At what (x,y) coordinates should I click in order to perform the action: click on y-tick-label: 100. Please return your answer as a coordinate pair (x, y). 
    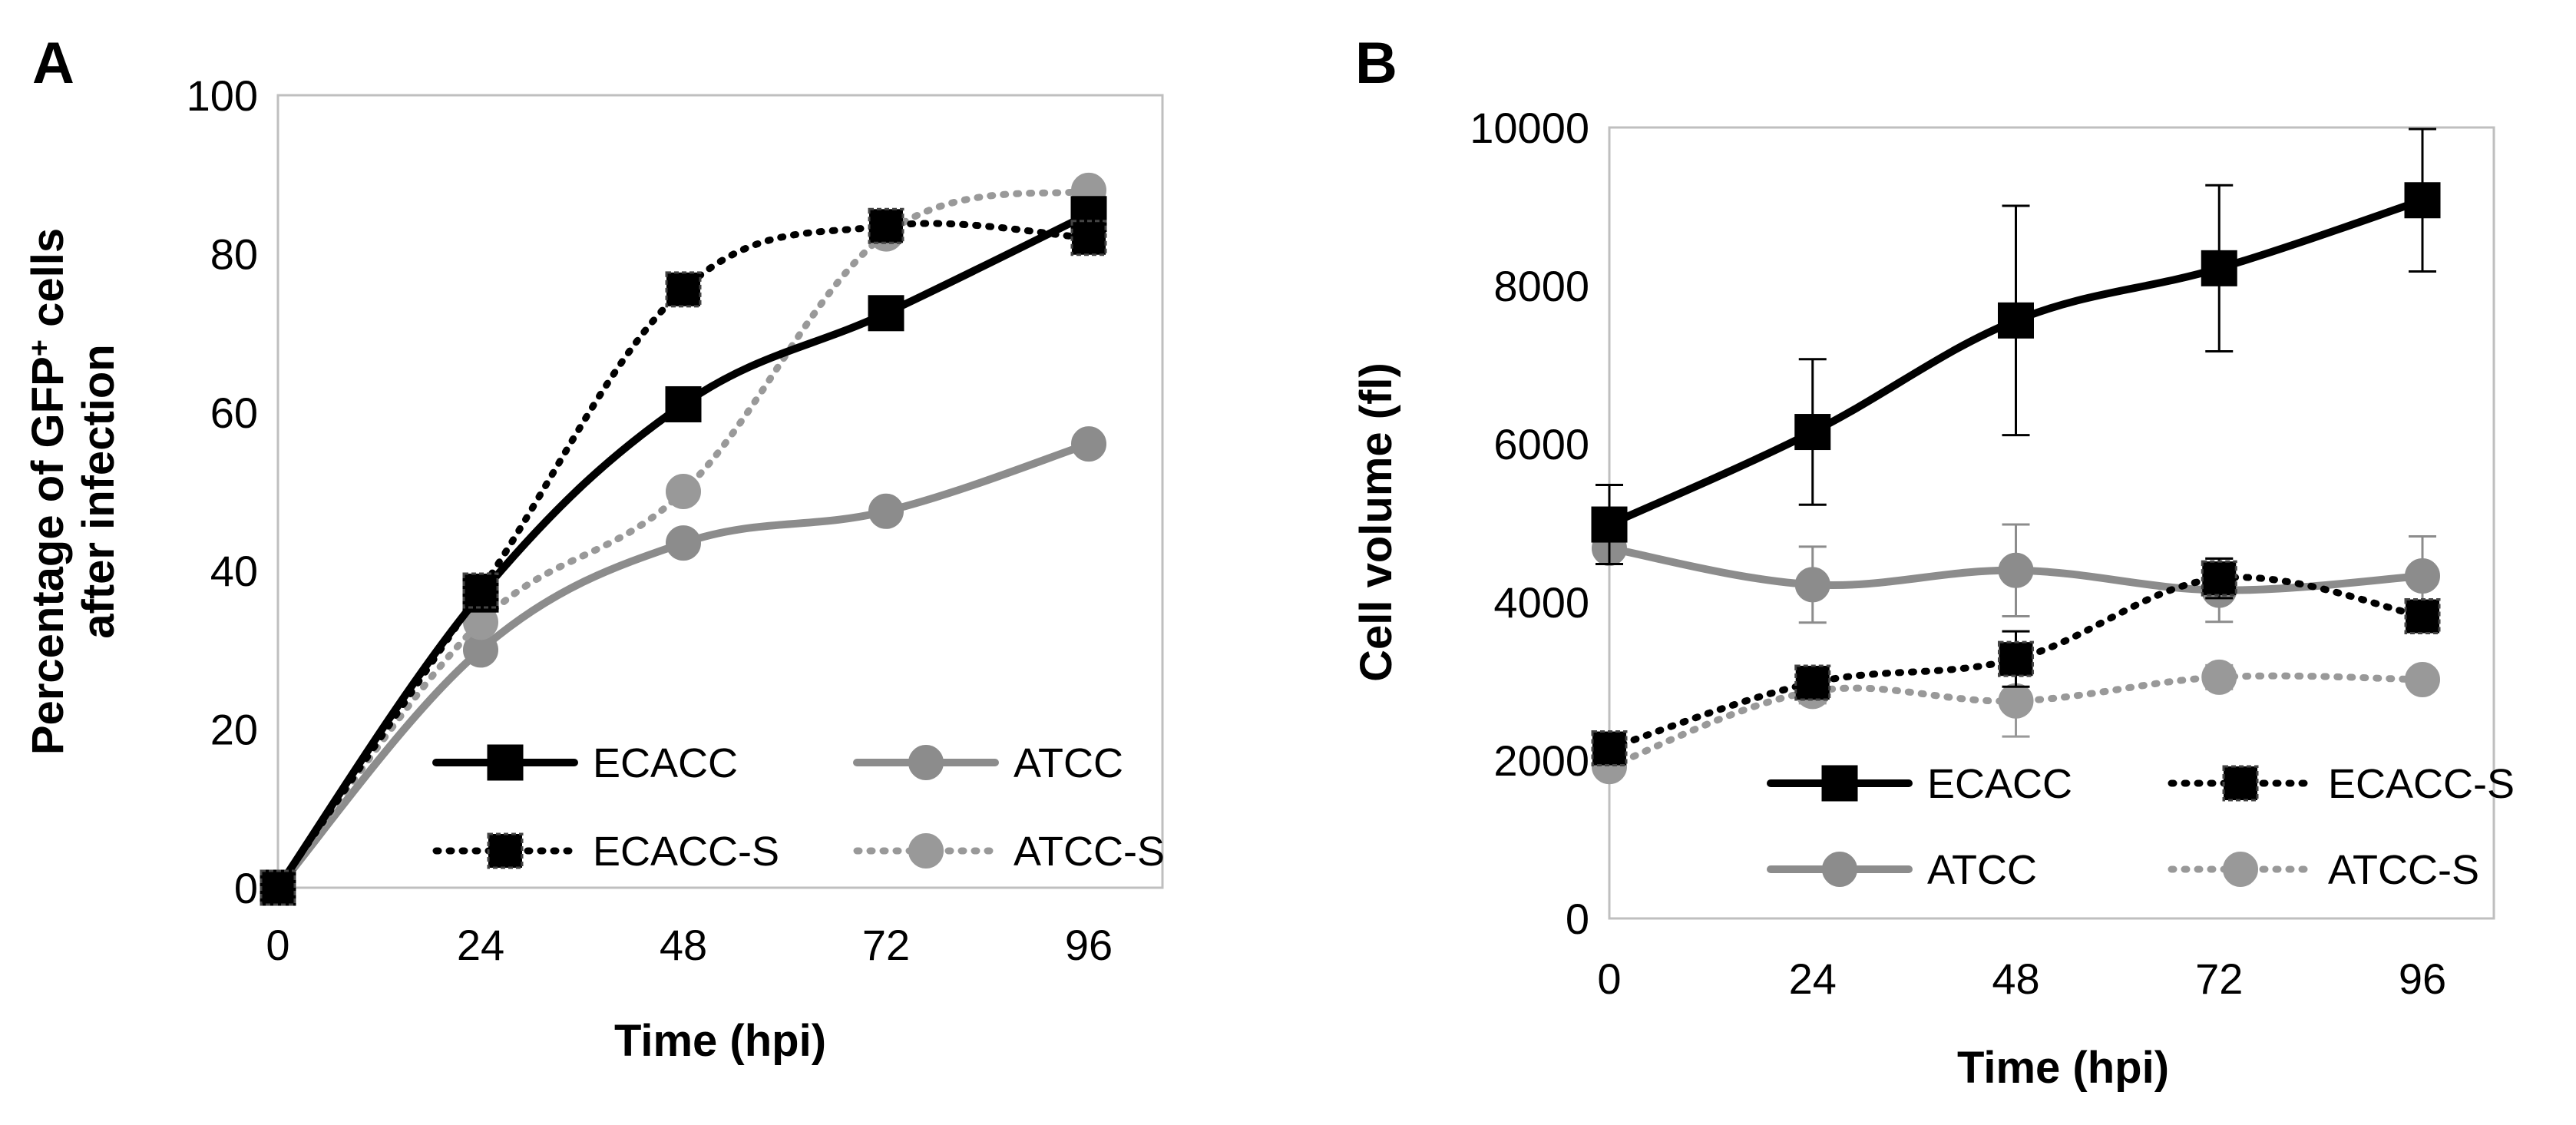
    Looking at the image, I should click on (223, 95).